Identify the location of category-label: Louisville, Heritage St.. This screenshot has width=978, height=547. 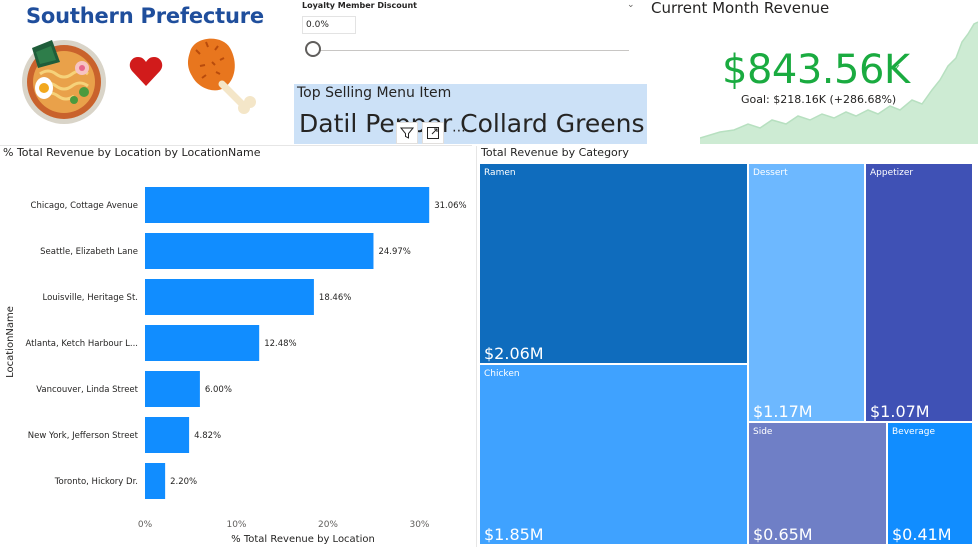
(91, 298).